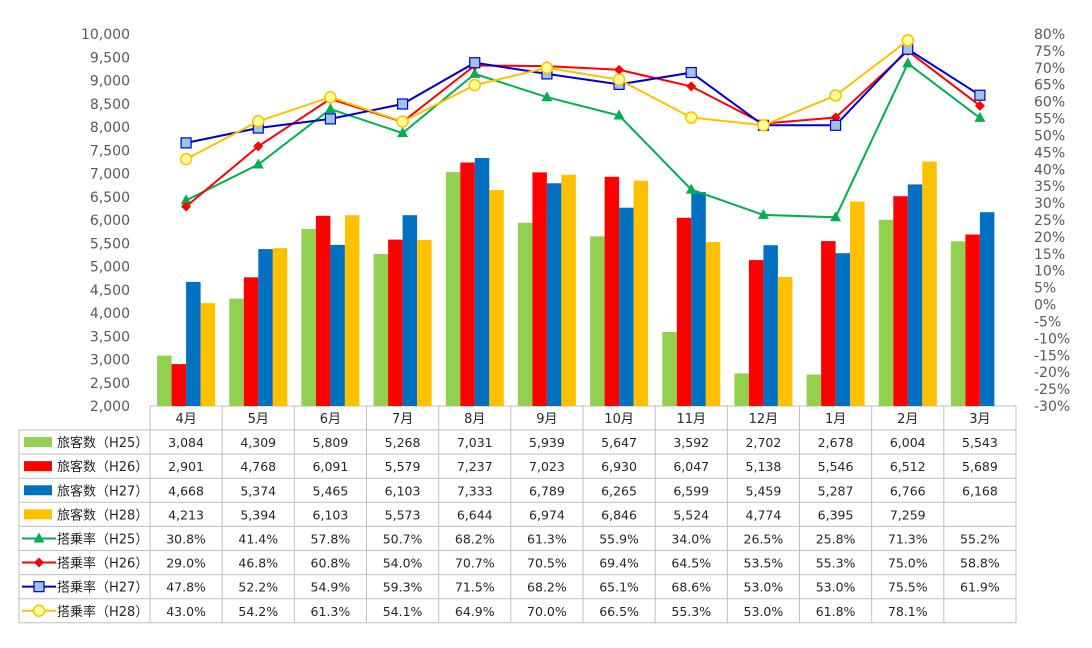 The width and height of the screenshot is (1092, 648). What do you see at coordinates (908, 587) in the screenshot?
I see `table-cell: 75.5%` at bounding box center [908, 587].